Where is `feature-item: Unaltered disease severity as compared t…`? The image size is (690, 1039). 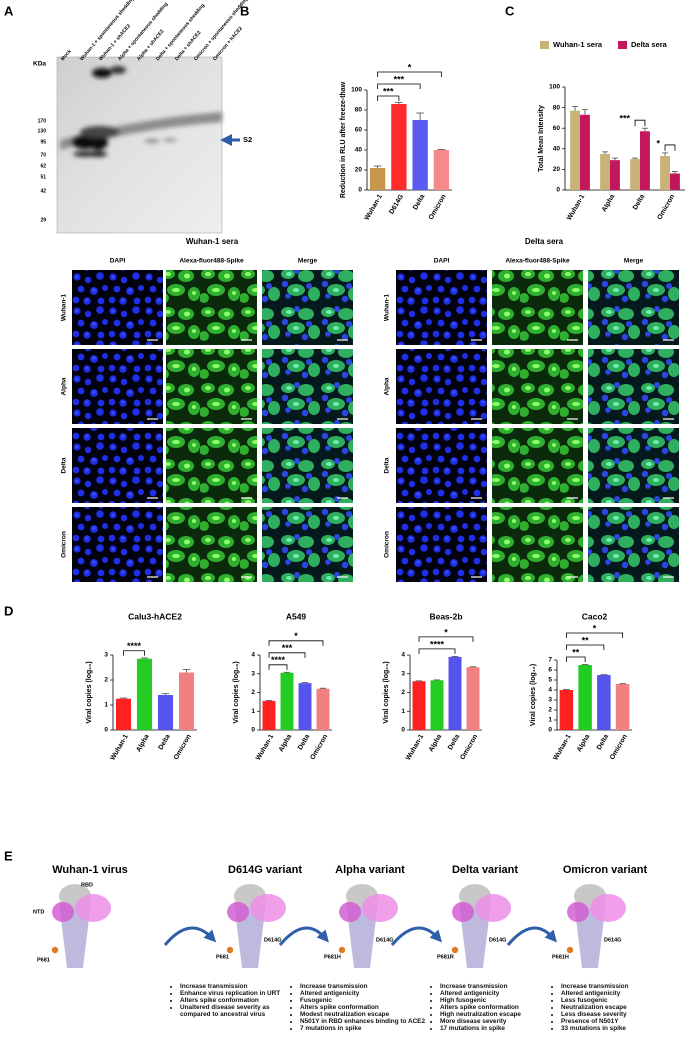 feature-item: Unaltered disease severity as compared t… is located at coordinates (239, 1011).